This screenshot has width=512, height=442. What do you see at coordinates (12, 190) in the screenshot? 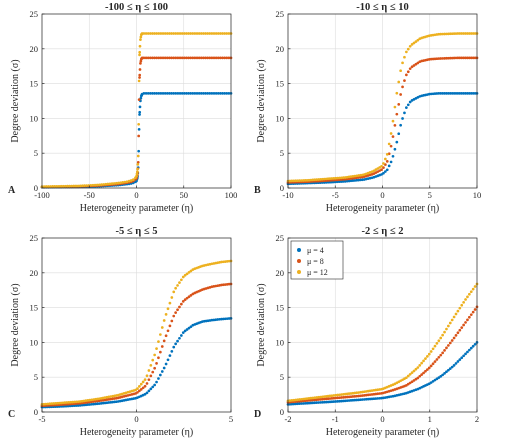
I see `panel-letter: A` at bounding box center [12, 190].